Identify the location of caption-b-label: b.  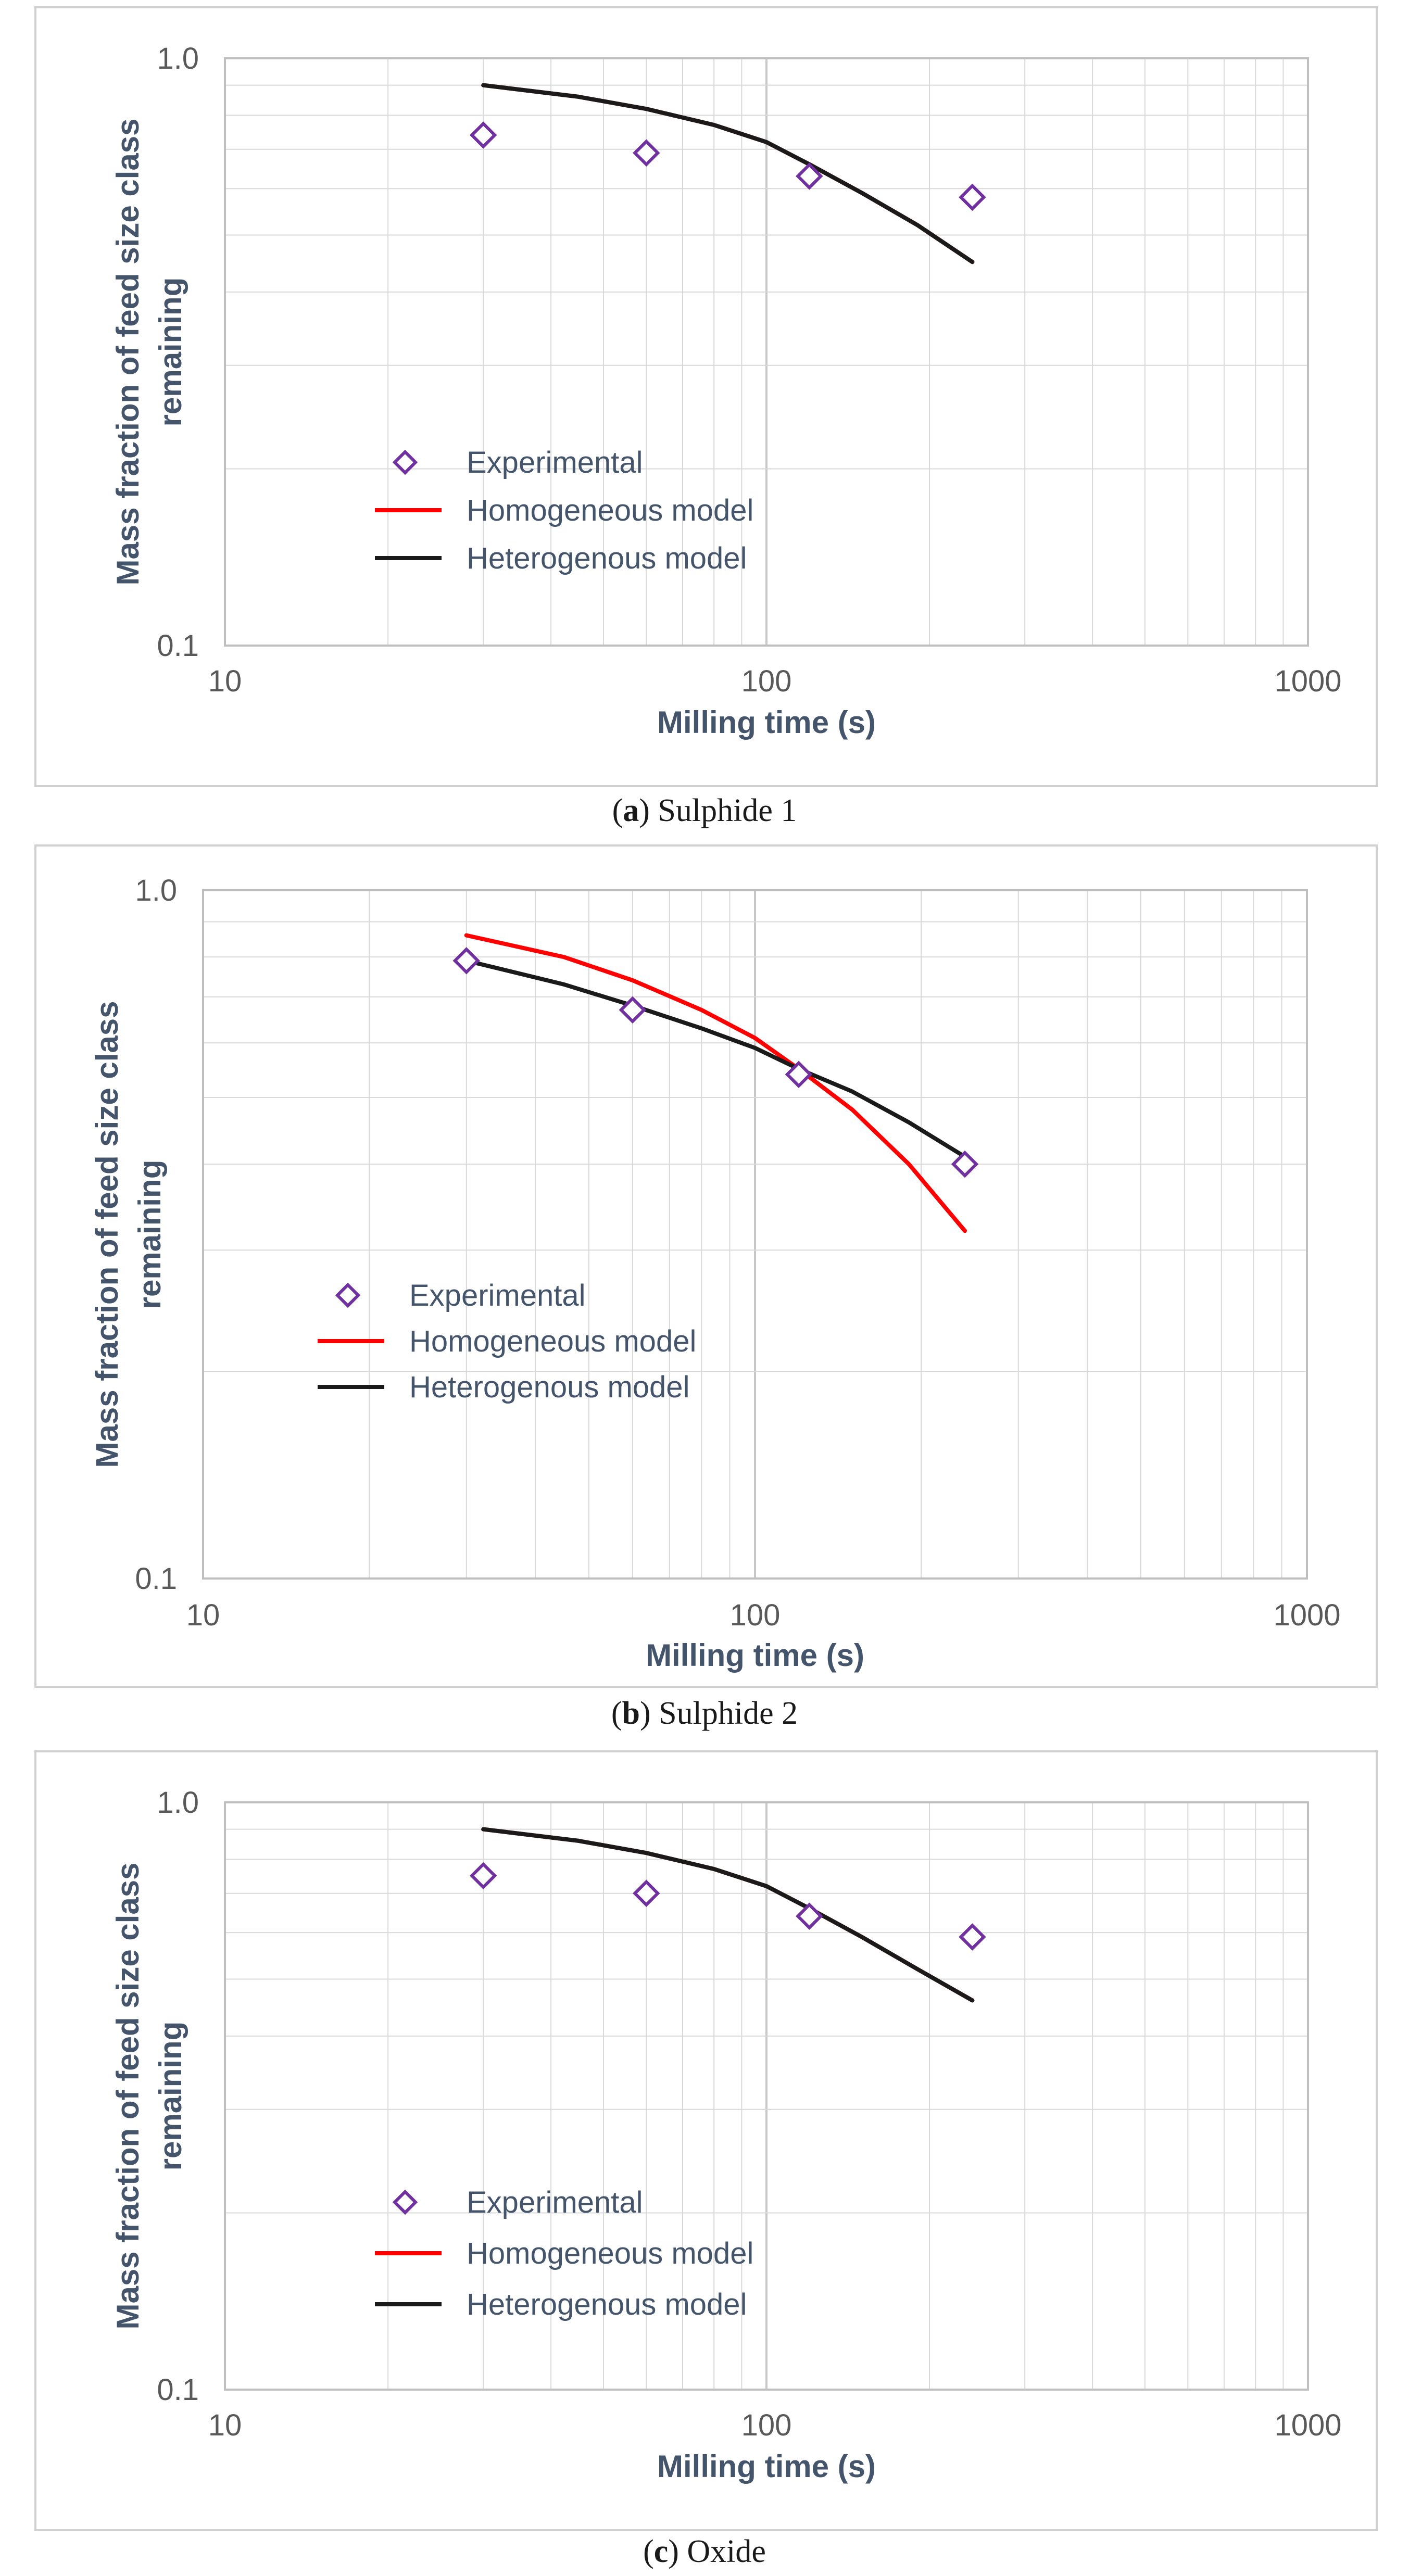
(631, 1713).